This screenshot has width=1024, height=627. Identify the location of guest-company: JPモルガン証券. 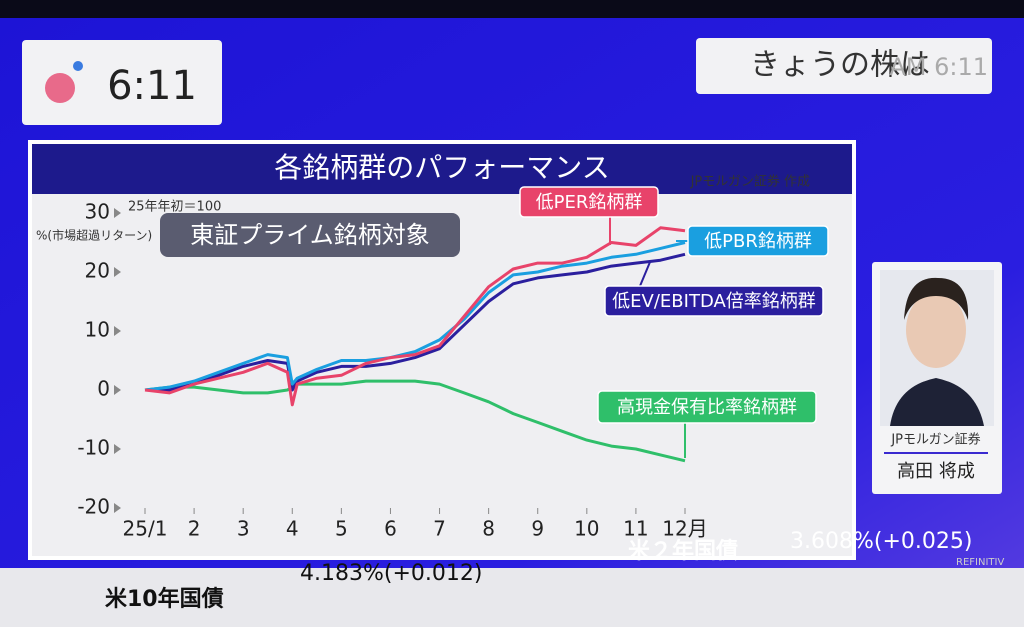
(935, 440).